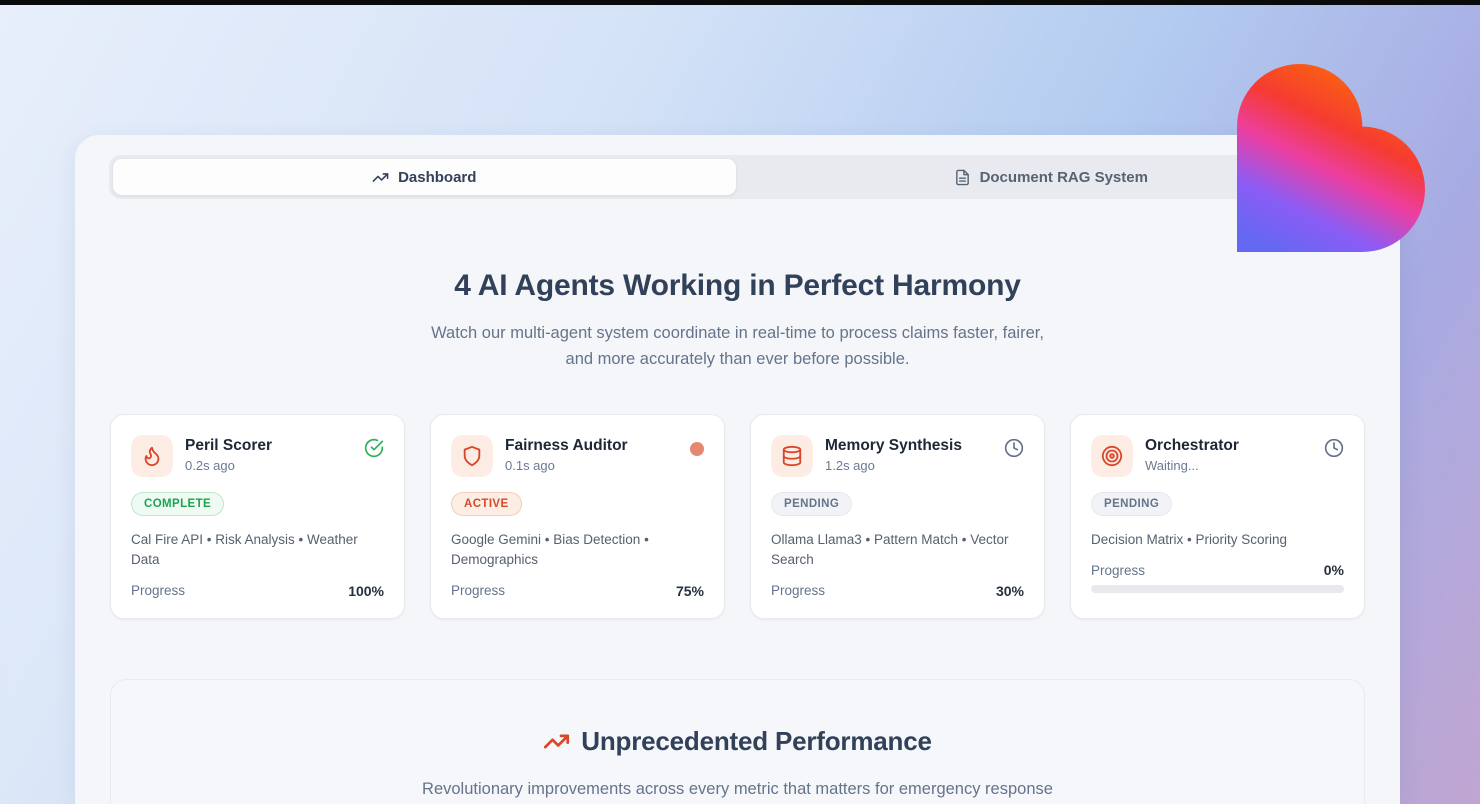 The height and width of the screenshot is (804, 1480). What do you see at coordinates (366, 590) in the screenshot?
I see `progress-percent: 100%` at bounding box center [366, 590].